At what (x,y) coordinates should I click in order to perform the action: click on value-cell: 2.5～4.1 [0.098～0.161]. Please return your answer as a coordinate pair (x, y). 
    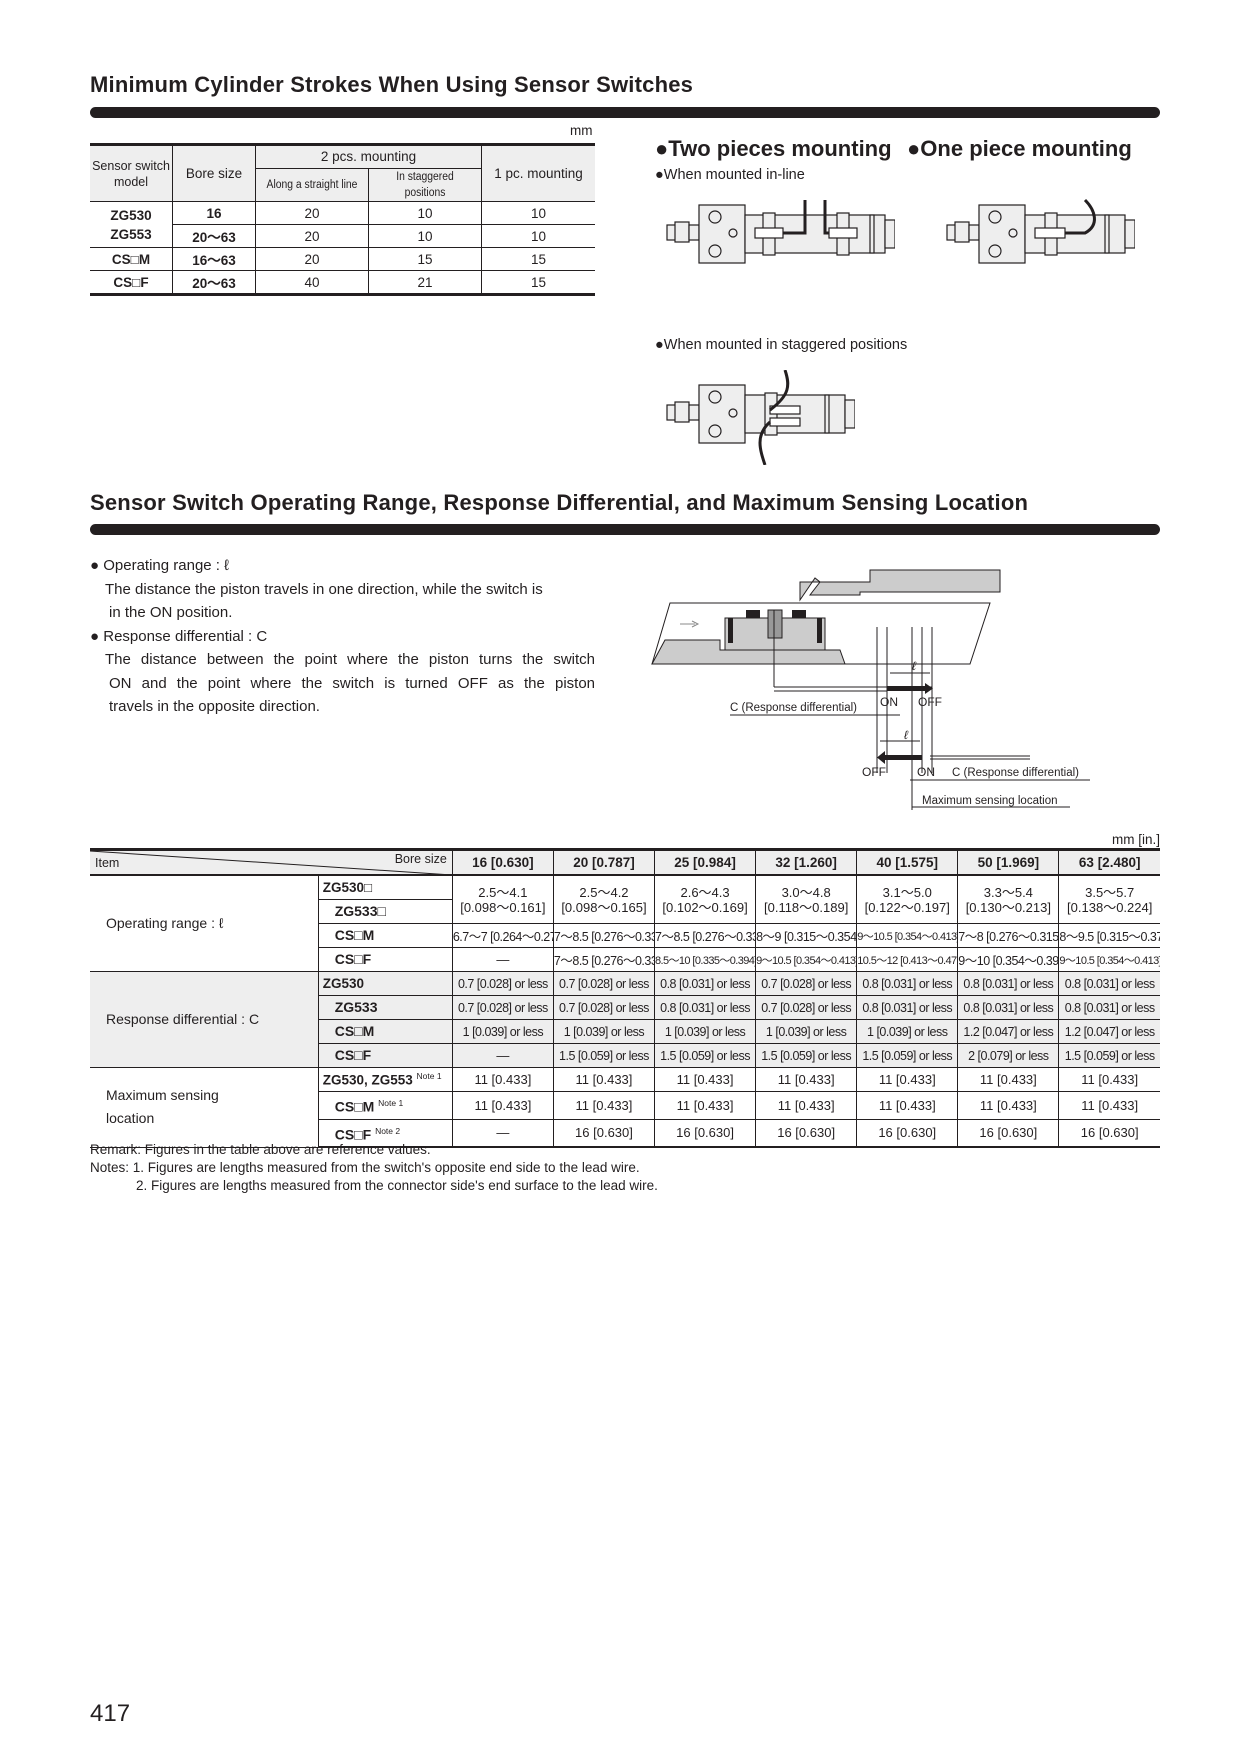
    Looking at the image, I should click on (502, 899).